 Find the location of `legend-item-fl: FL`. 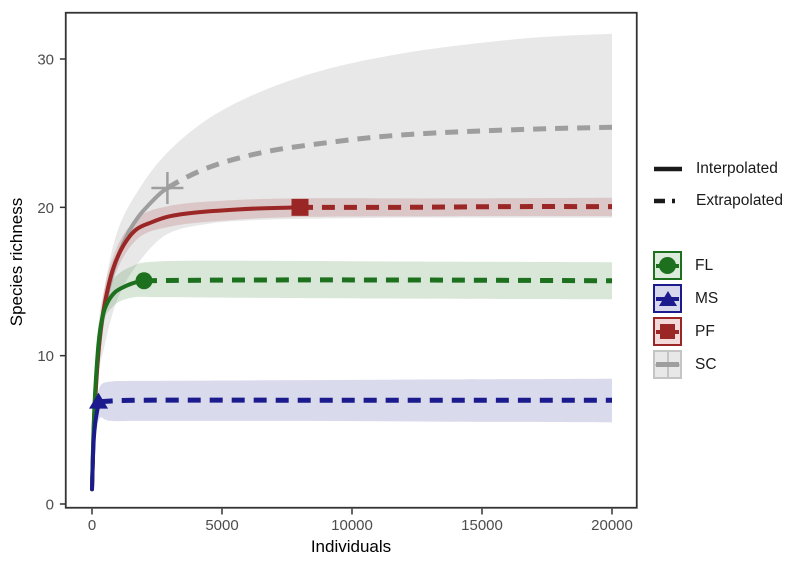

legend-item-fl: FL is located at coordinates (683, 265).